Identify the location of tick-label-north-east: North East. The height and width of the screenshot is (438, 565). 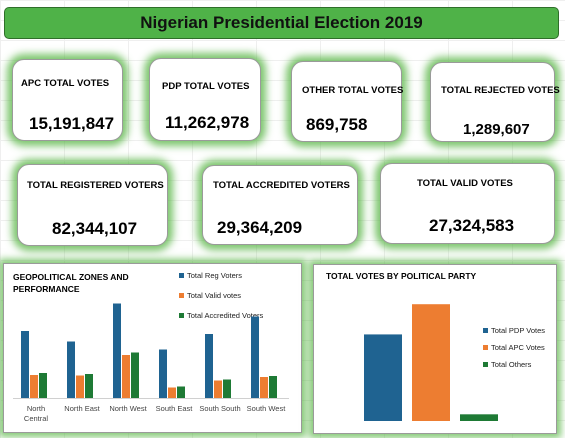
(82, 408).